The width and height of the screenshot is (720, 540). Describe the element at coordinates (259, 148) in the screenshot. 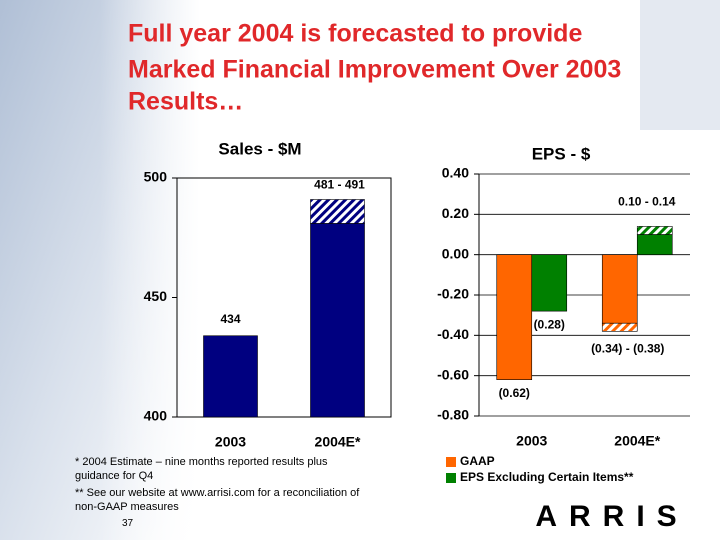

I see `chart-title: Sales - $M` at that location.